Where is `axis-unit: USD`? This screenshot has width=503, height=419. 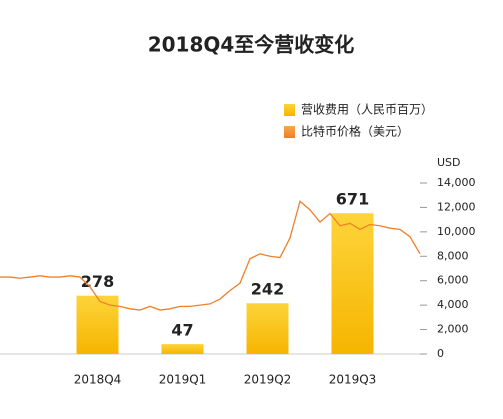 axis-unit: USD is located at coordinates (449, 162).